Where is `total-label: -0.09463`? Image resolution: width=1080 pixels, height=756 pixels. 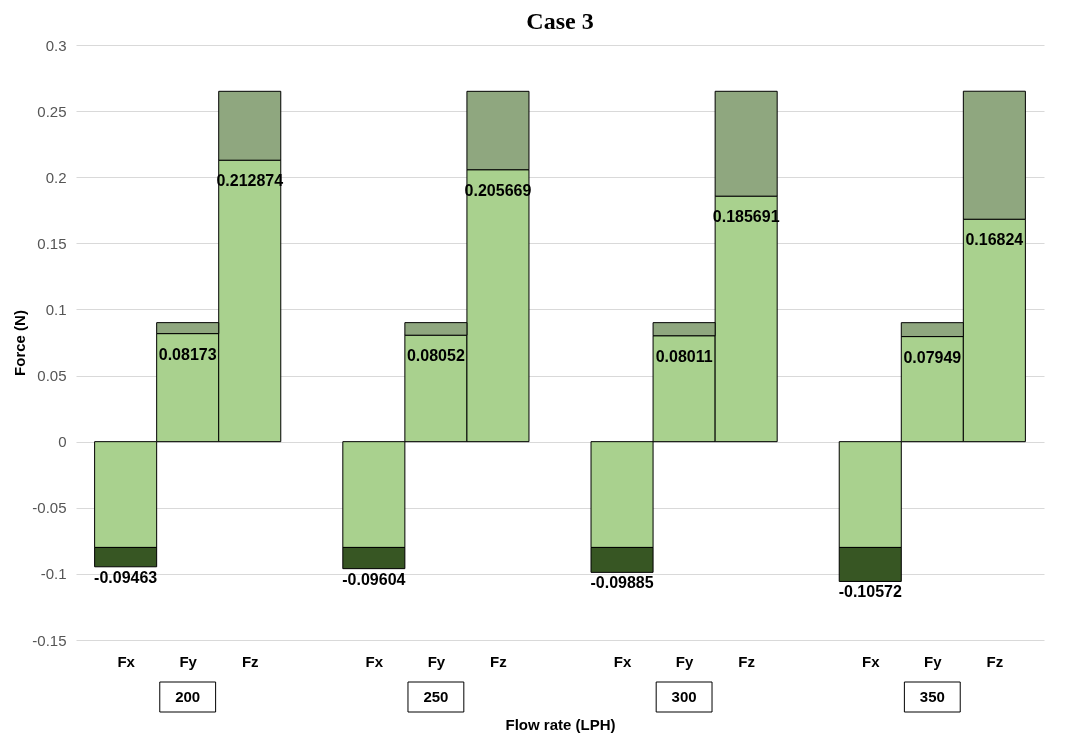 total-label: -0.09463 is located at coordinates (126, 577).